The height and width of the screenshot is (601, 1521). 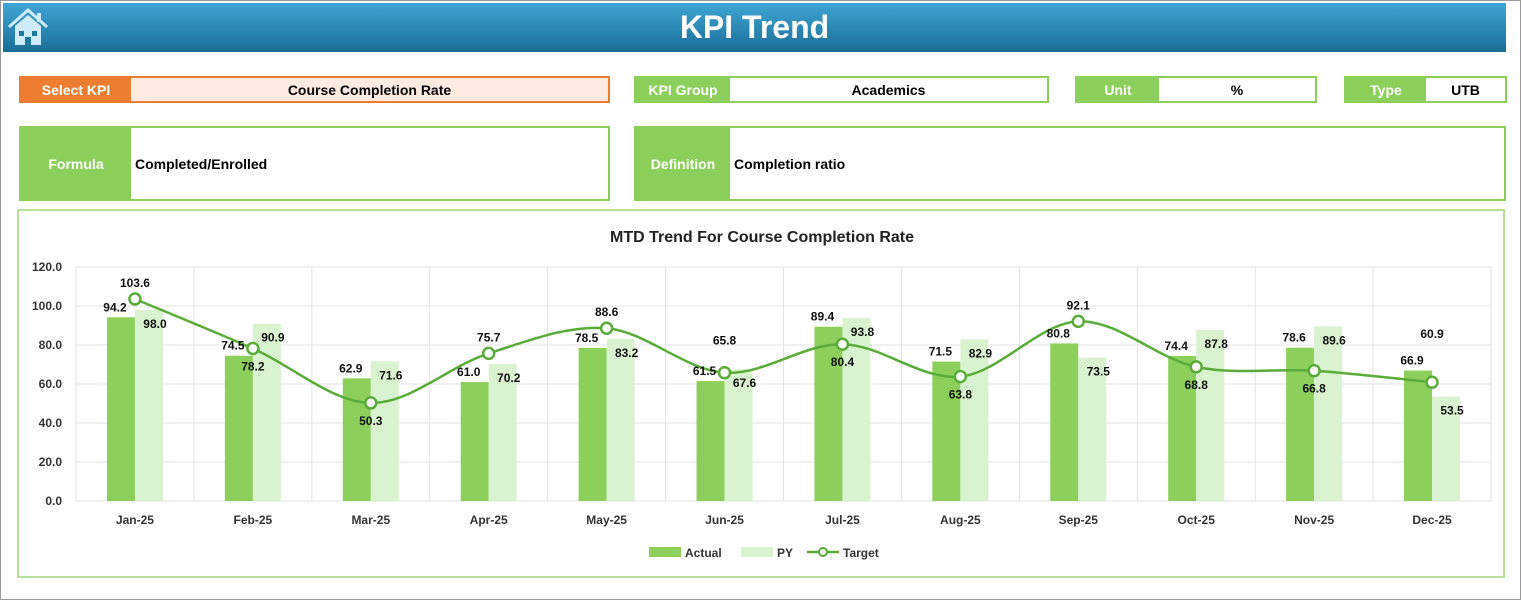 What do you see at coordinates (1079, 520) in the screenshot?
I see `x-tick-label: Sep-25` at bounding box center [1079, 520].